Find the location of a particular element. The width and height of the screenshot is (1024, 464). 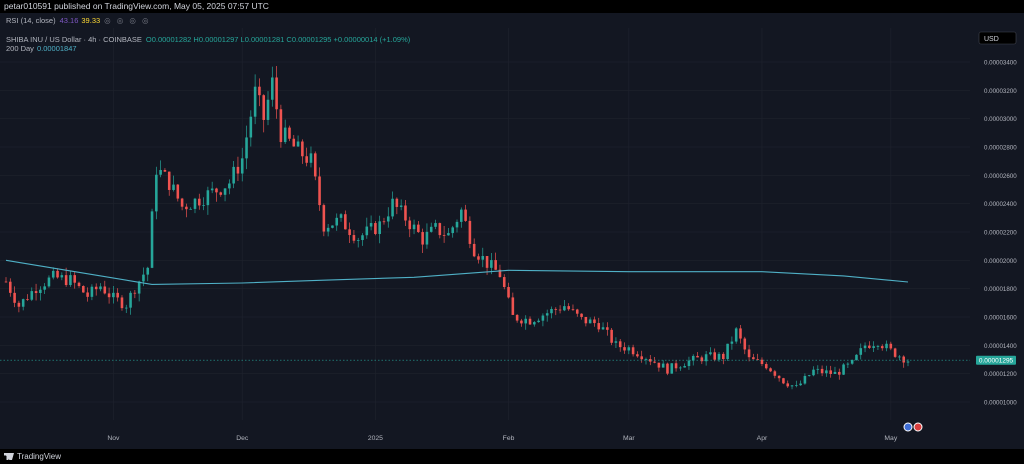

rsi-label: RSI (14, close) is located at coordinates (31, 20).